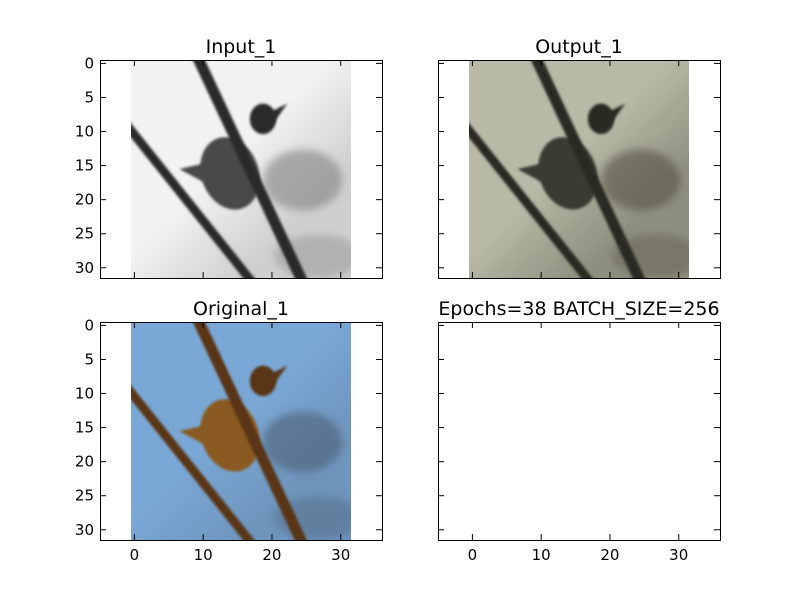  Describe the element at coordinates (241, 47) in the screenshot. I see `subplot-title: Input_1` at that location.